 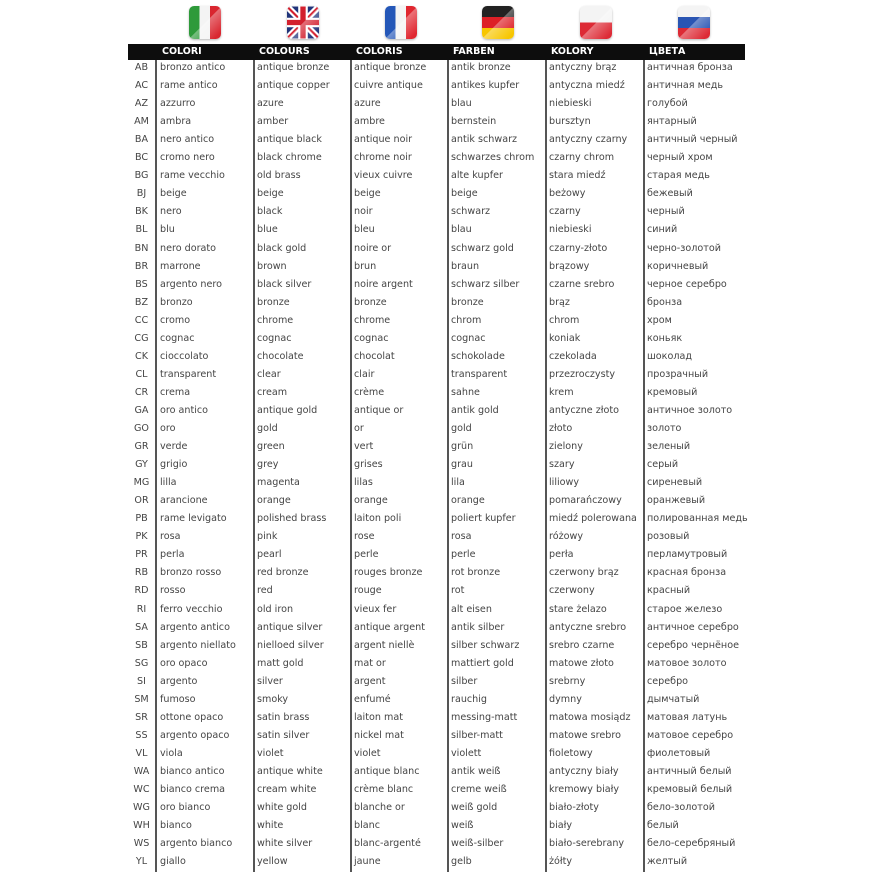 What do you see at coordinates (193, 67) in the screenshot?
I see `color-name: bronzo antico` at bounding box center [193, 67].